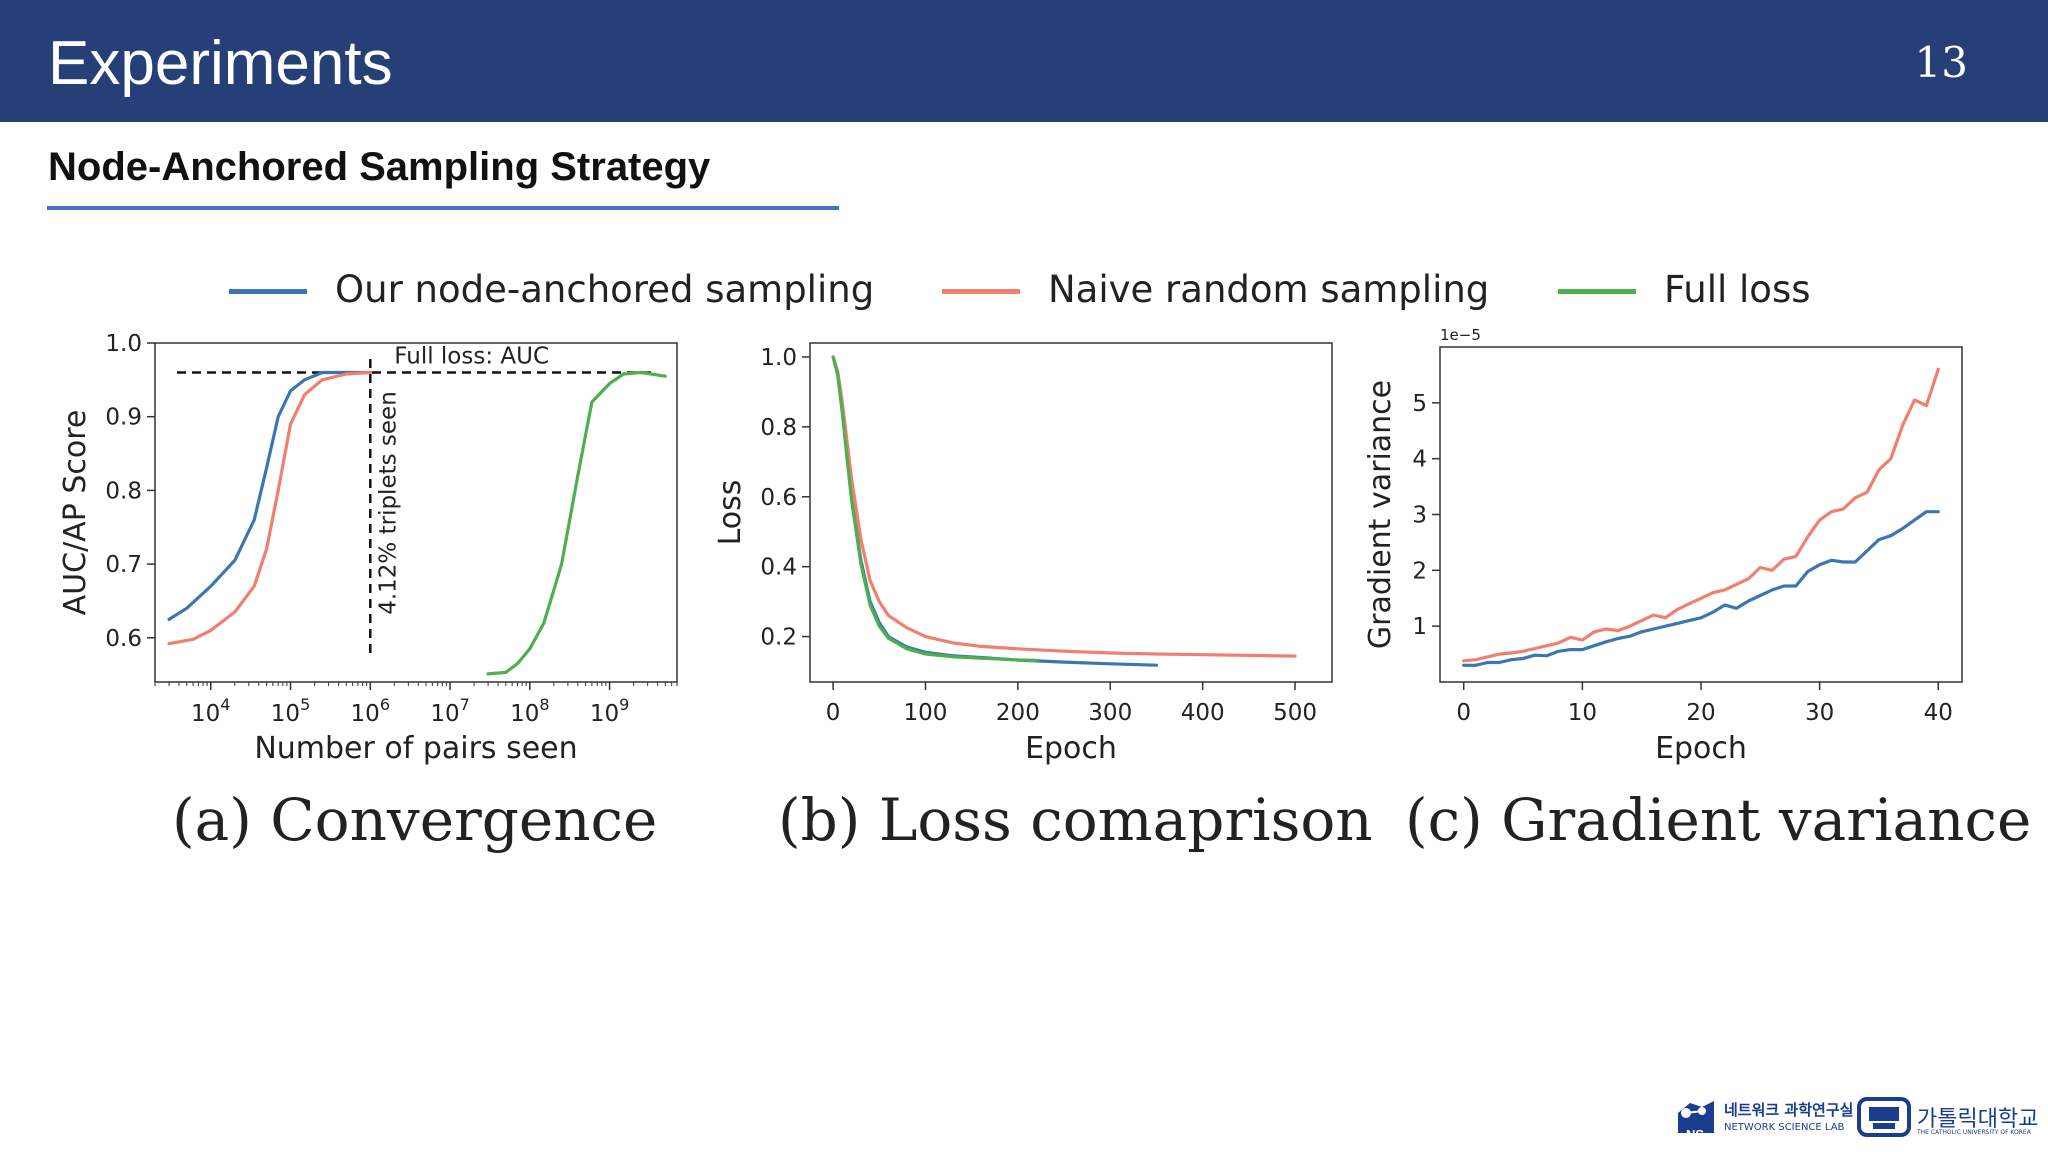 This screenshot has width=2048, height=1152. What do you see at coordinates (1784, 1127) in the screenshot?
I see `lab-name-english: NETWORK SCIENCE LAB` at bounding box center [1784, 1127].